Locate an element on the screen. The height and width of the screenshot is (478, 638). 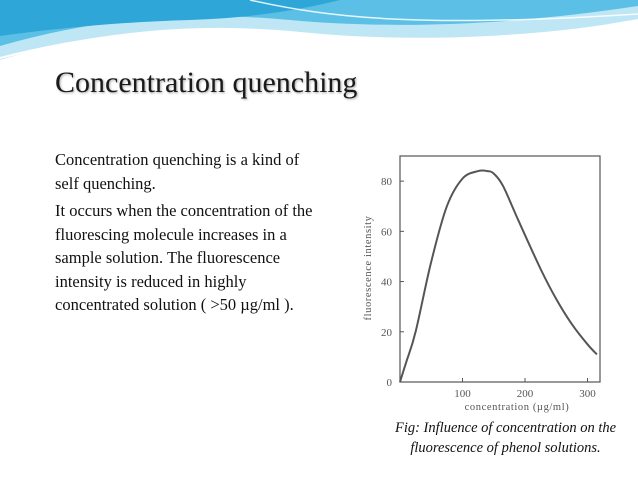
banner-dark-wave is located at coordinates (170, 18).